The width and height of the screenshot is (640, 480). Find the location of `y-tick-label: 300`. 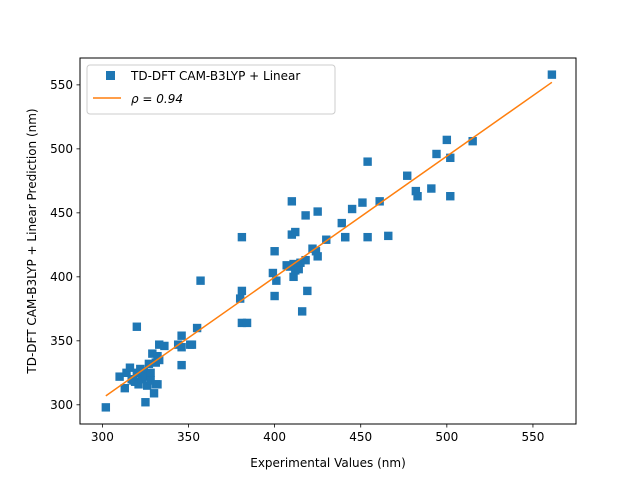

y-tick-label: 300 is located at coordinates (61, 405).